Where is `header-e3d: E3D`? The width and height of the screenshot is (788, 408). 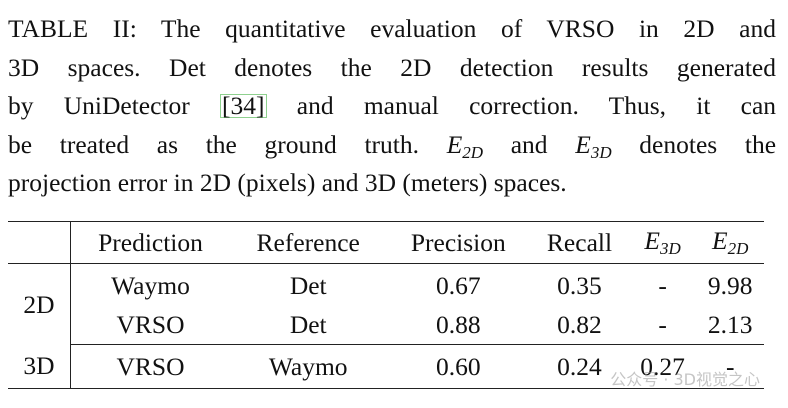
header-e3d: E3D is located at coordinates (662, 242).